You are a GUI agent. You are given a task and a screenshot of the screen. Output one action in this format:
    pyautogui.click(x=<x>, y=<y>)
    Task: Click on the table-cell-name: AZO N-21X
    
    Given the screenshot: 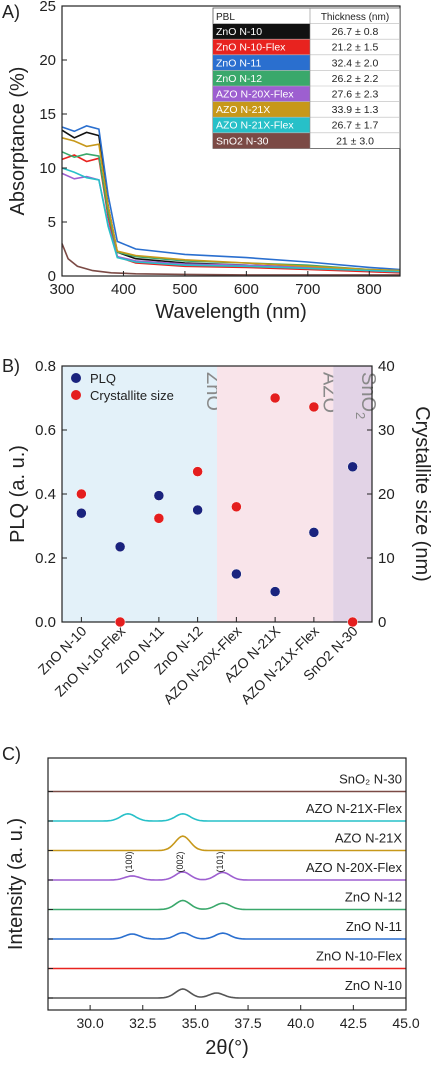 What is the action you would take?
    pyautogui.click(x=243, y=110)
    